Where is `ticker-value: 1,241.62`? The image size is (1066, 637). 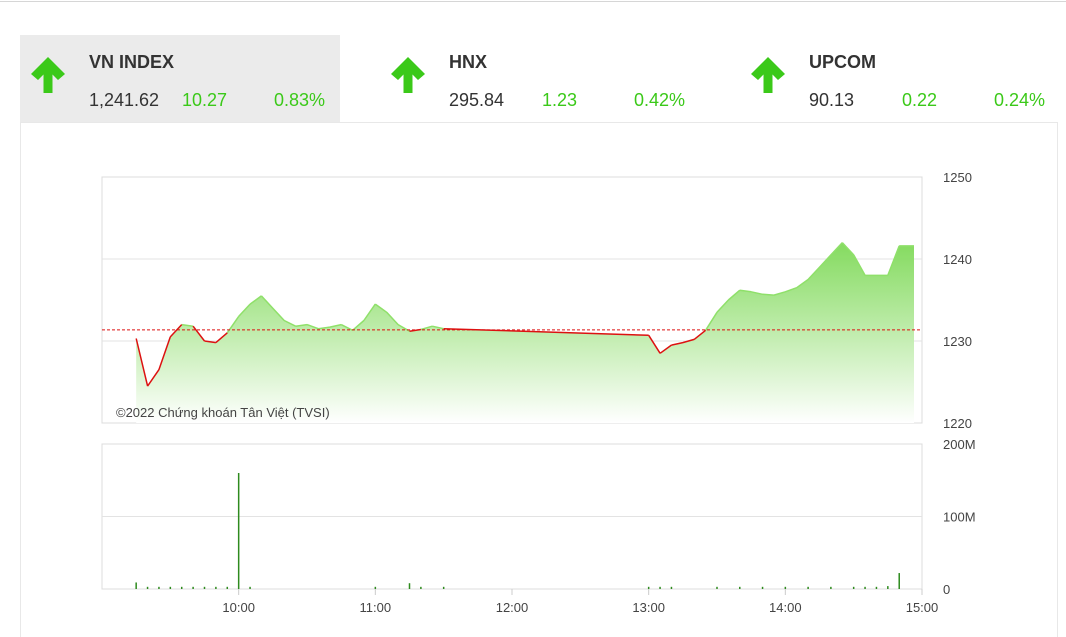 ticker-value: 1,241.62 is located at coordinates (124, 100).